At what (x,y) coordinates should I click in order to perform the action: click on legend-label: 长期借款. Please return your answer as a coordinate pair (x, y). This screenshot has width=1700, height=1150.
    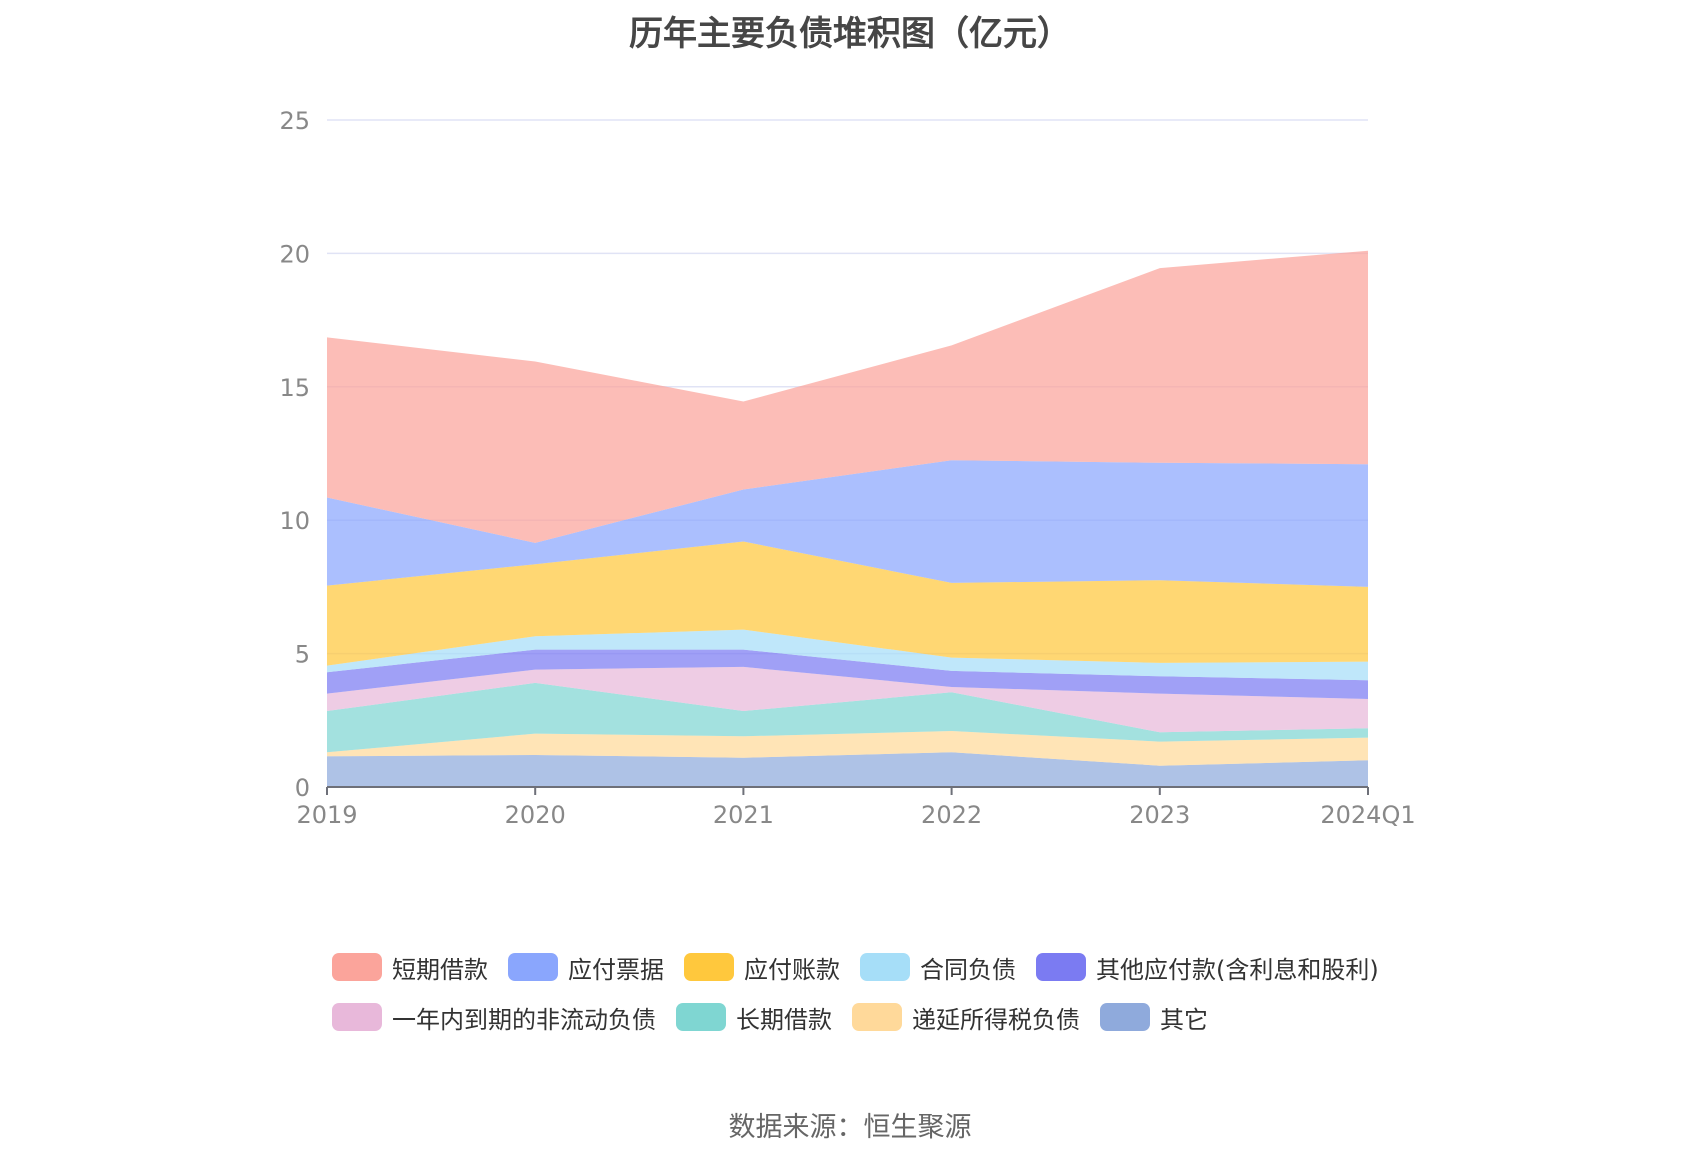
    Looking at the image, I should click on (784, 1019).